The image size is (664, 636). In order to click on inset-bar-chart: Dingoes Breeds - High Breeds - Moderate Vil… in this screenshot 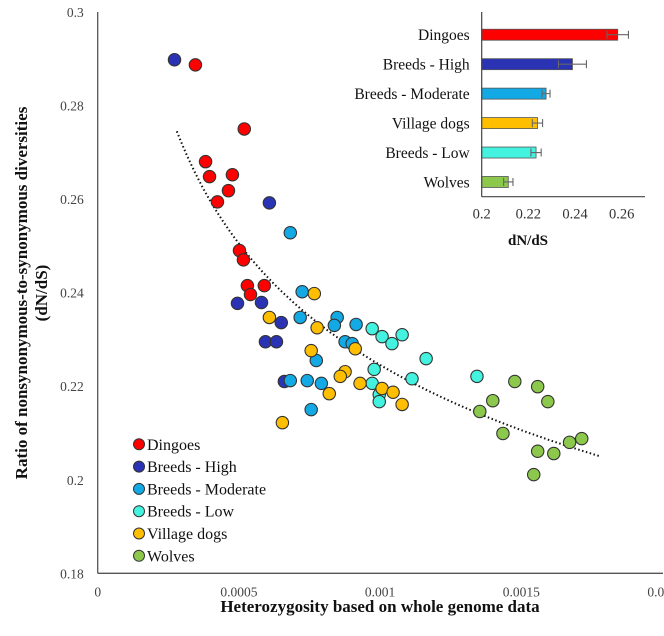, I will do `click(499, 117)`.